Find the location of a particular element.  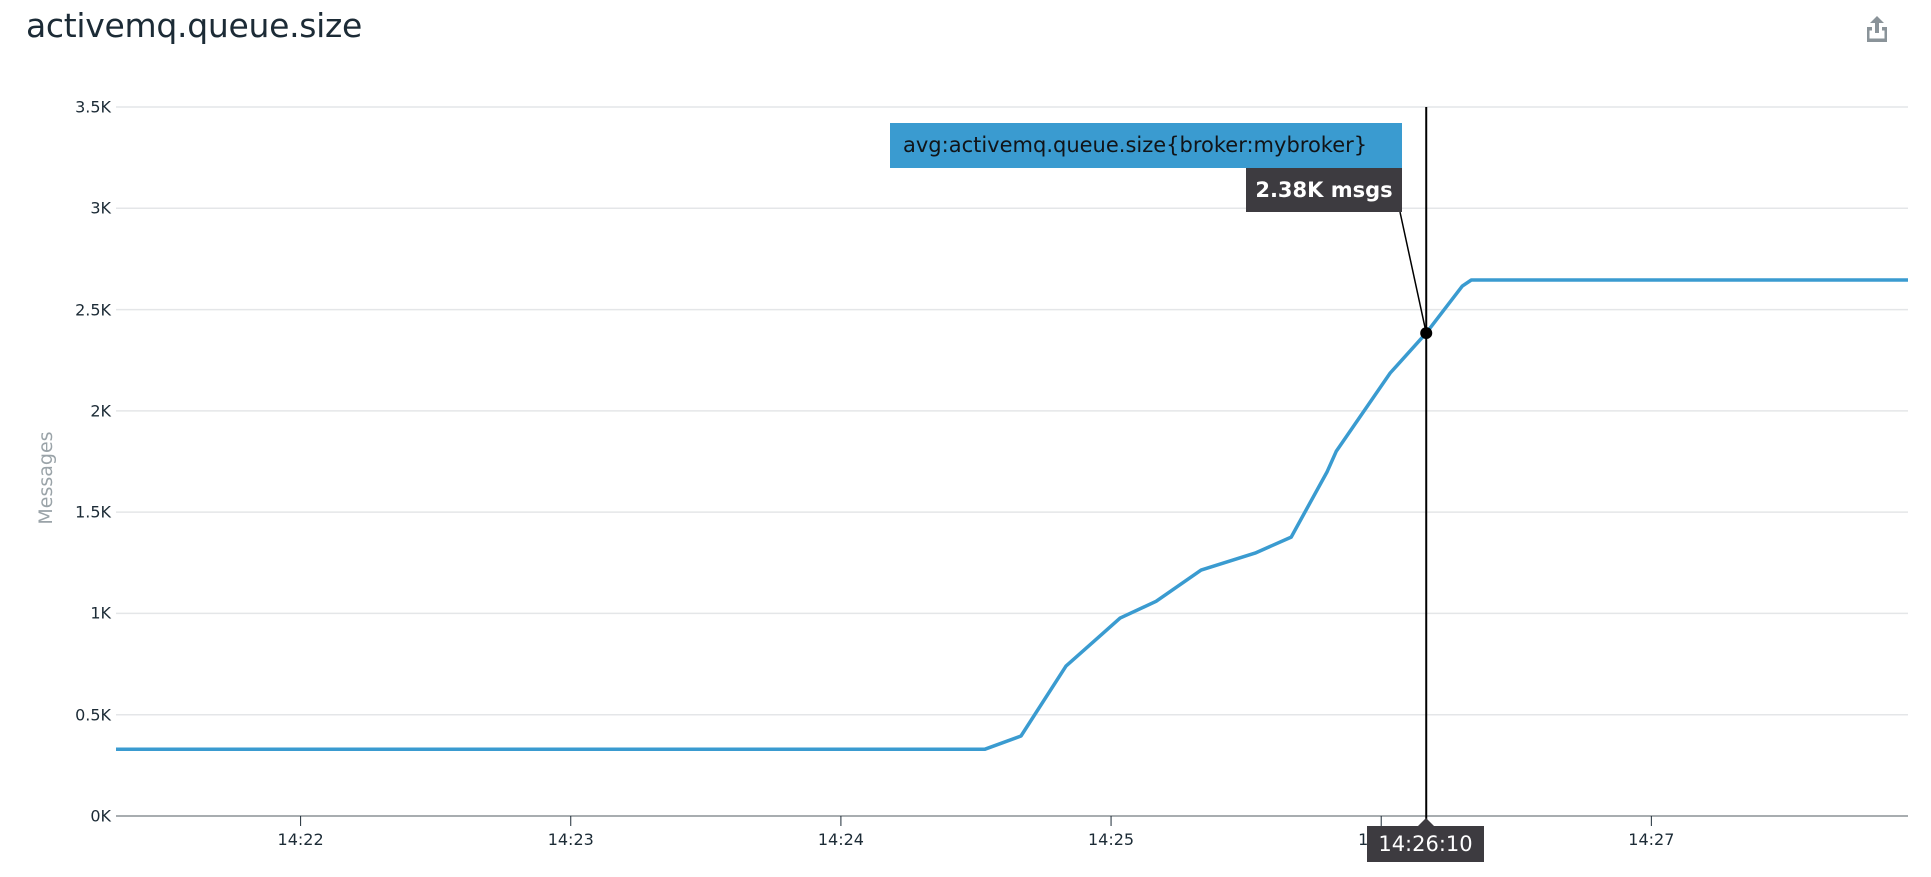

y-tick-label: 2K is located at coordinates (100, 411).